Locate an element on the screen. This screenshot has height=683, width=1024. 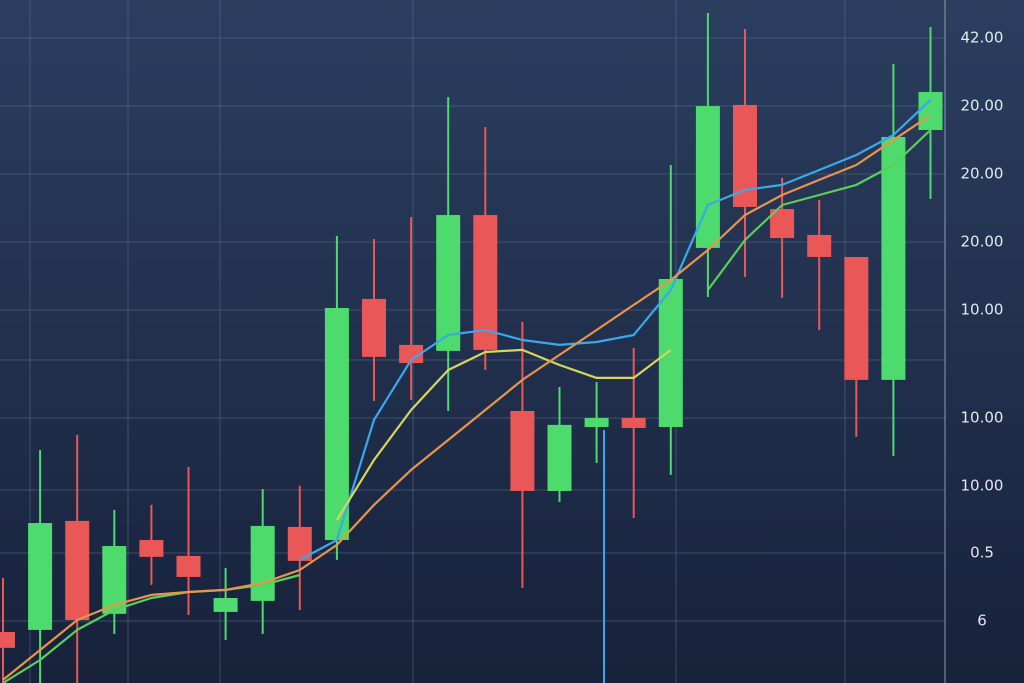
y-axis-labels: 42.00 20.00 20.00 20.00 10.00 10.00 10.00 0.5 6 is located at coordinates (982, 329).